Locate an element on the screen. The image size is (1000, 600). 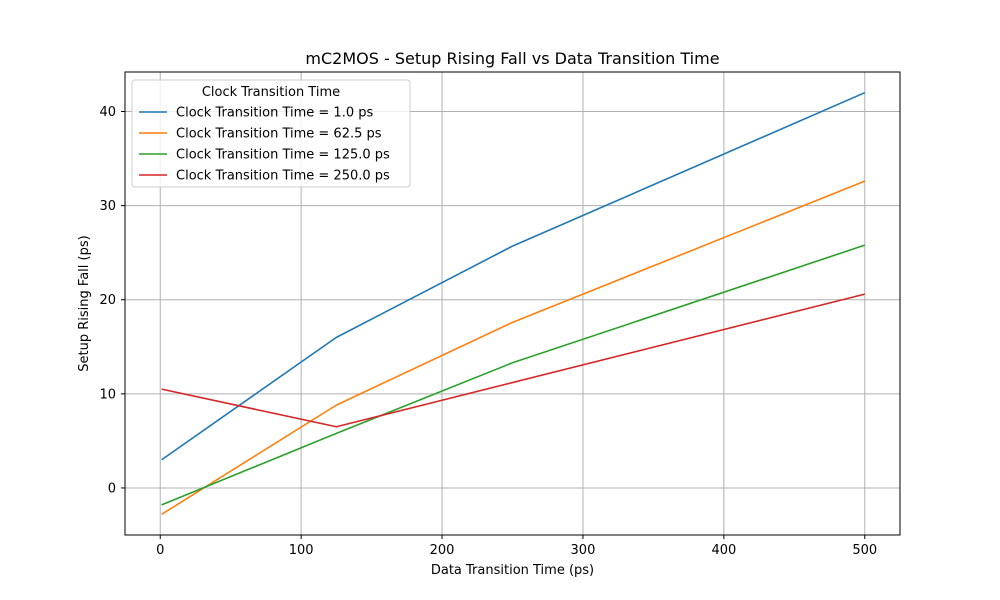
y-tick-label: 30 is located at coordinates (107, 206).